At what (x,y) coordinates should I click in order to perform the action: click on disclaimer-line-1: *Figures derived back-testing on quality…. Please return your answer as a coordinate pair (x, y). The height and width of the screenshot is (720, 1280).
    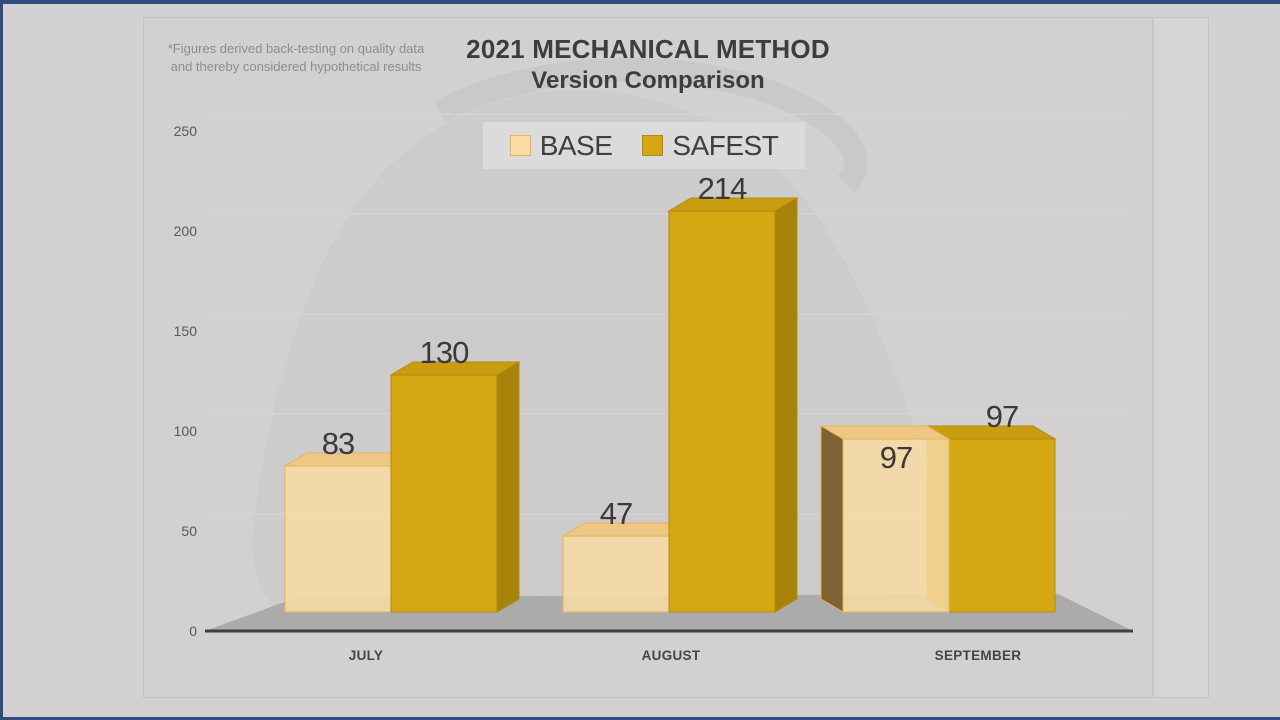
    Looking at the image, I should click on (296, 48).